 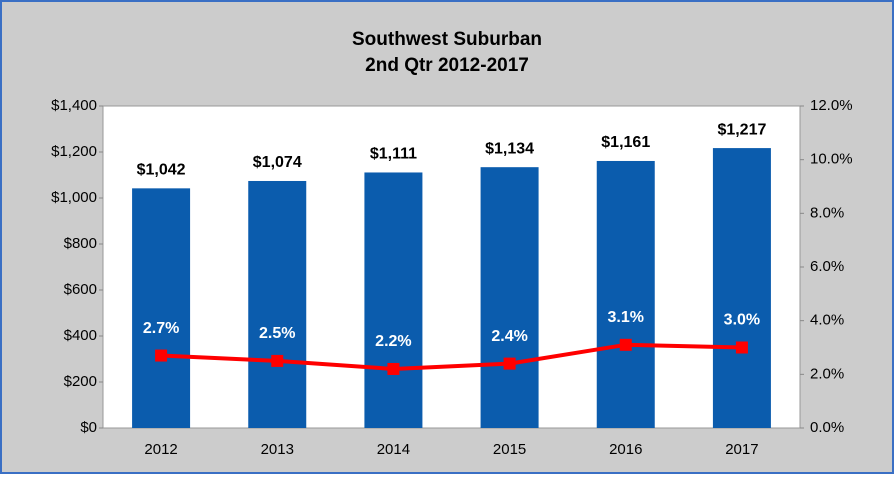 I want to click on bar-value-label: $1,111, so click(x=393, y=154).